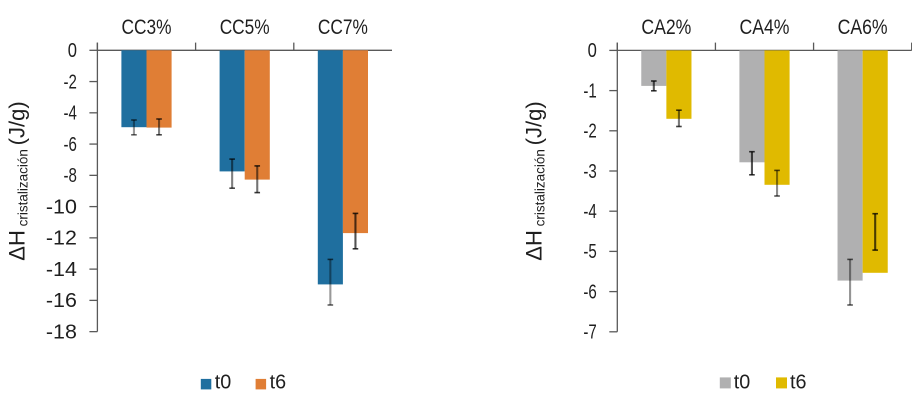 This screenshot has height=416, width=912. What do you see at coordinates (61, 270) in the screenshot?
I see `svg-text: -14` at bounding box center [61, 270].